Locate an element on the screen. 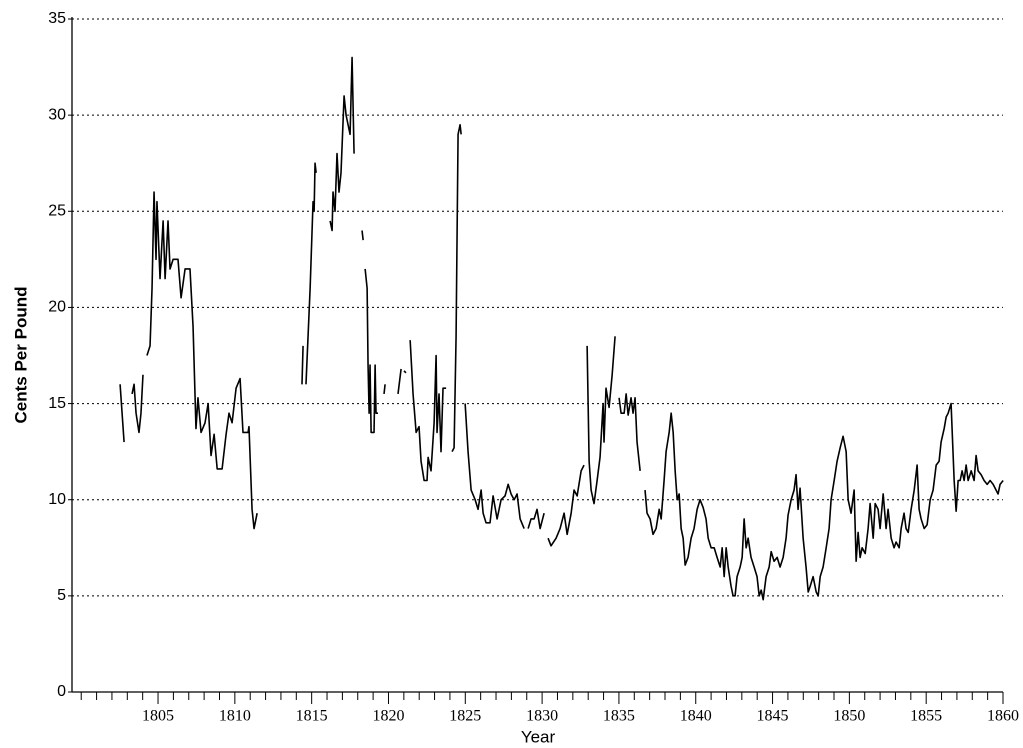 The width and height of the screenshot is (1023, 748). x-tick-label: 1815 is located at coordinates (312, 716).